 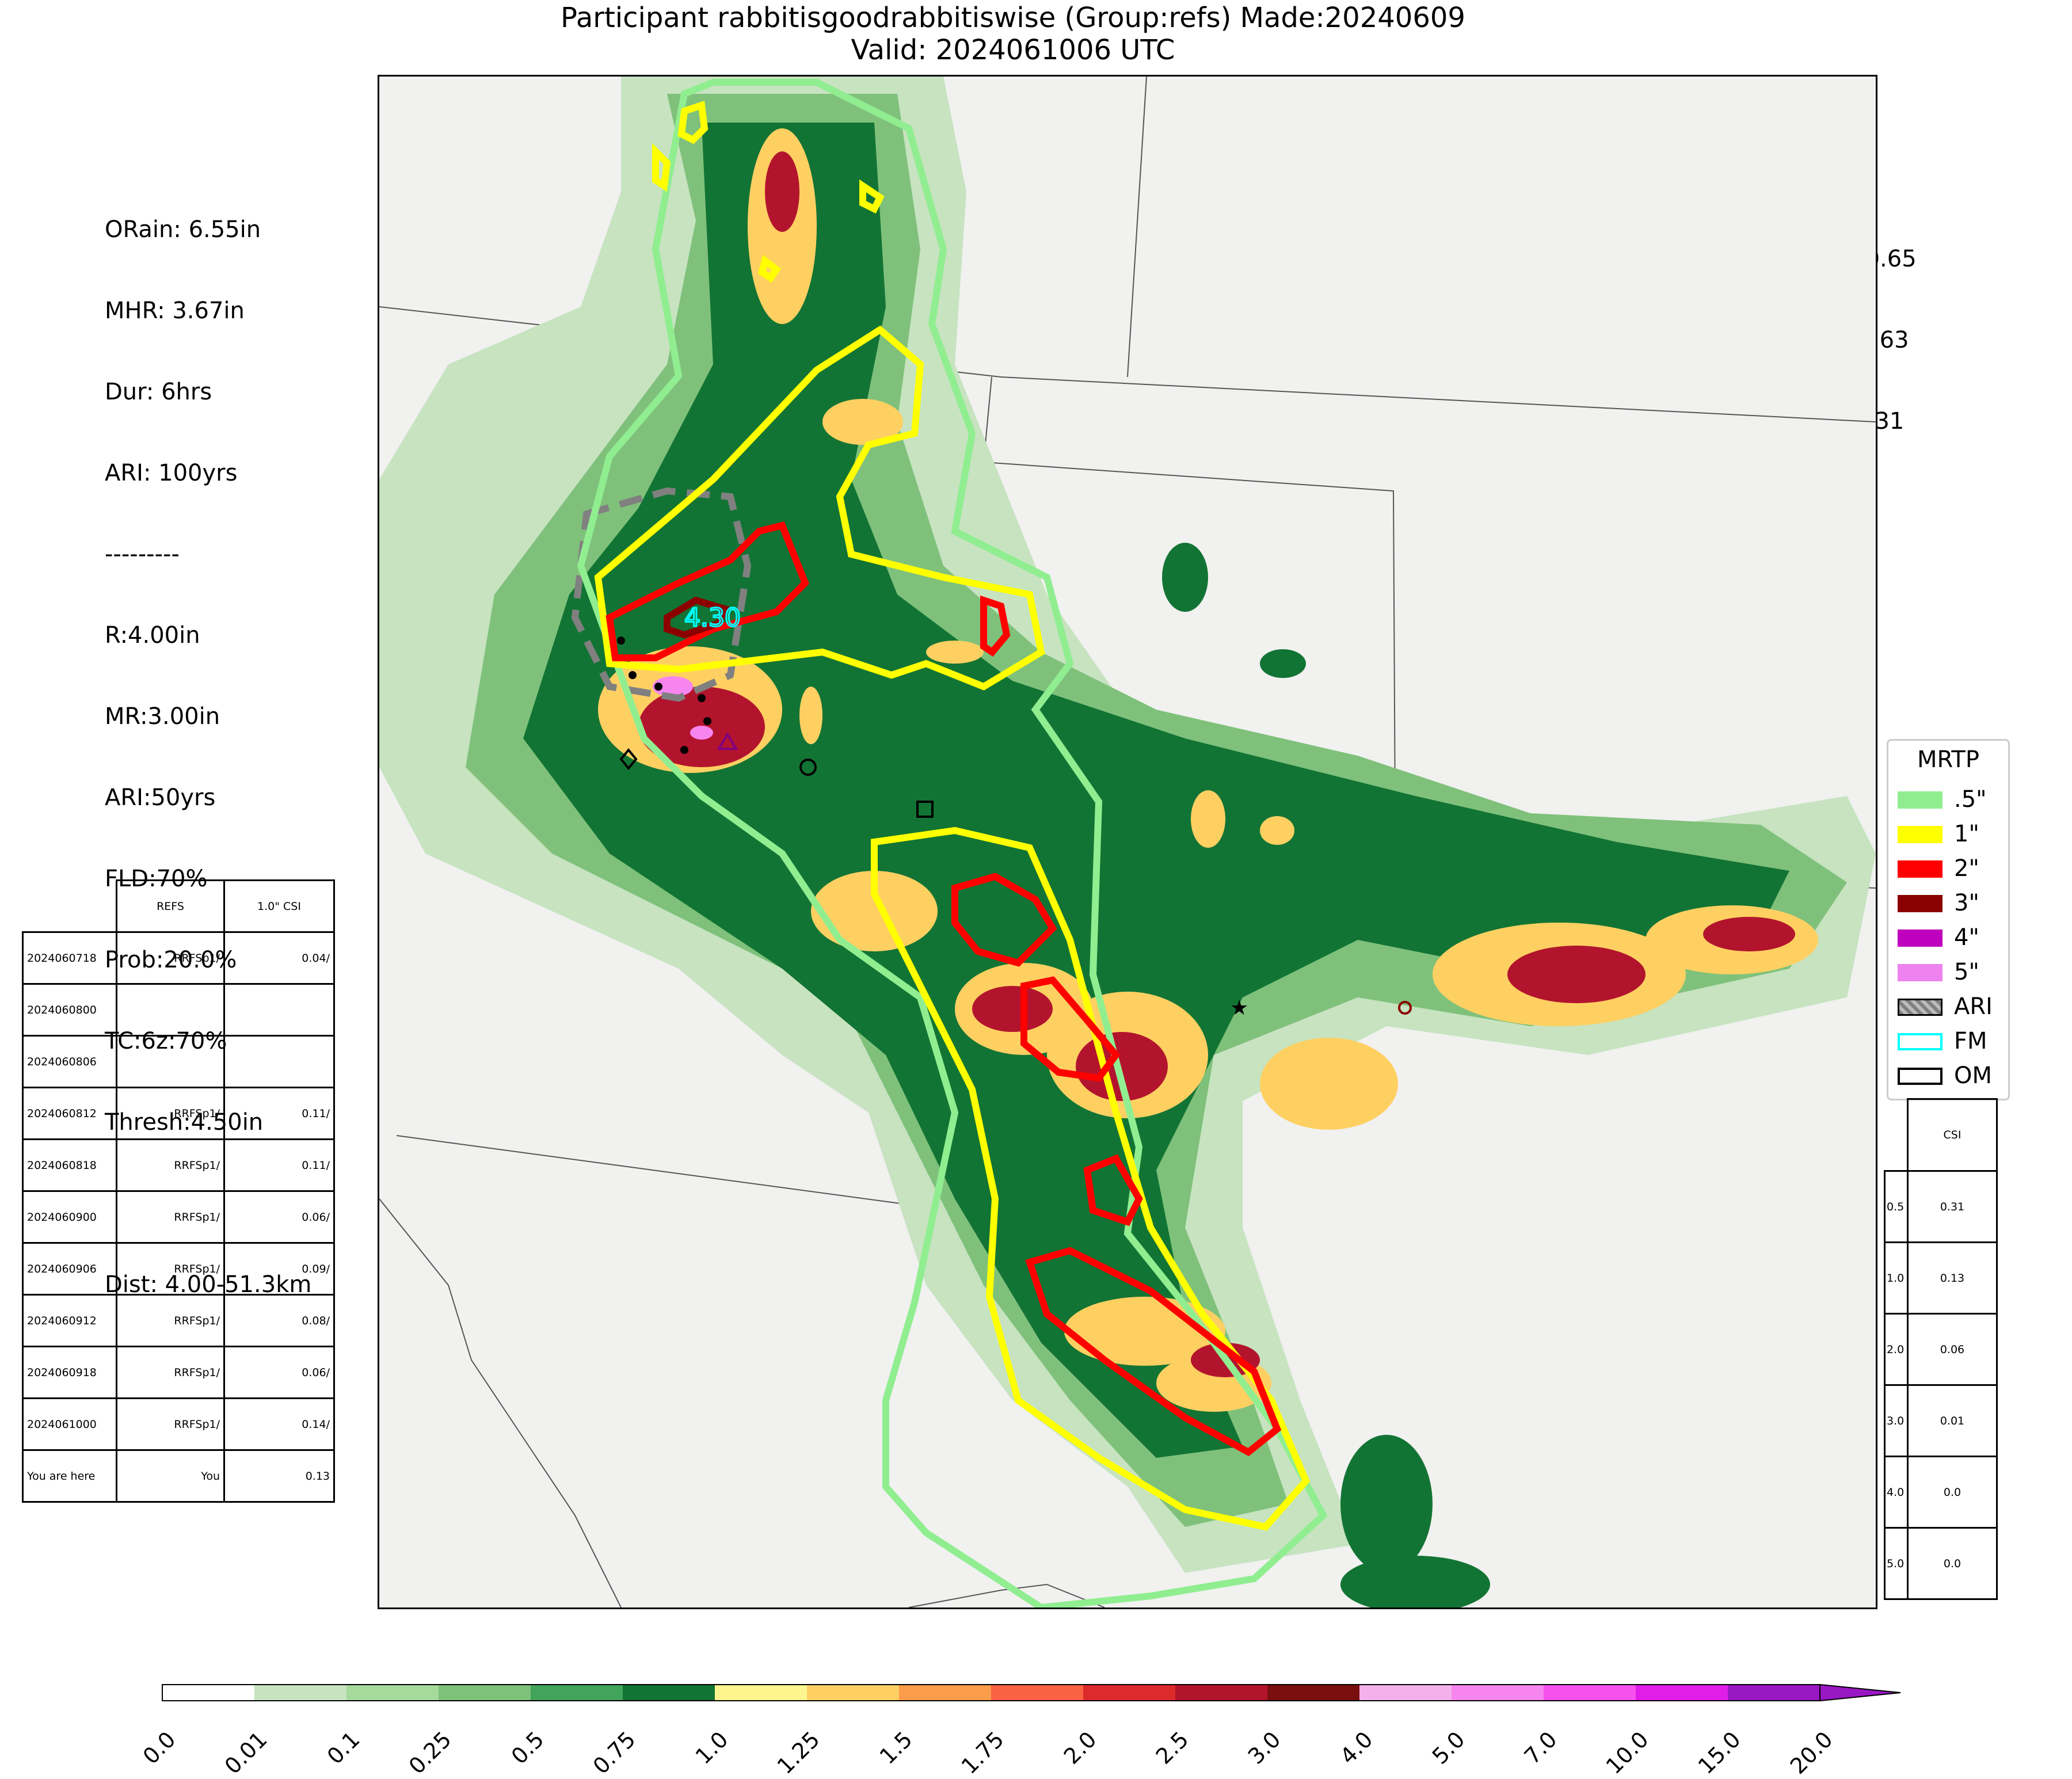 I want to click on table-row: 2024060900 RRFSp1/0.06/, so click(x=179, y=1217).